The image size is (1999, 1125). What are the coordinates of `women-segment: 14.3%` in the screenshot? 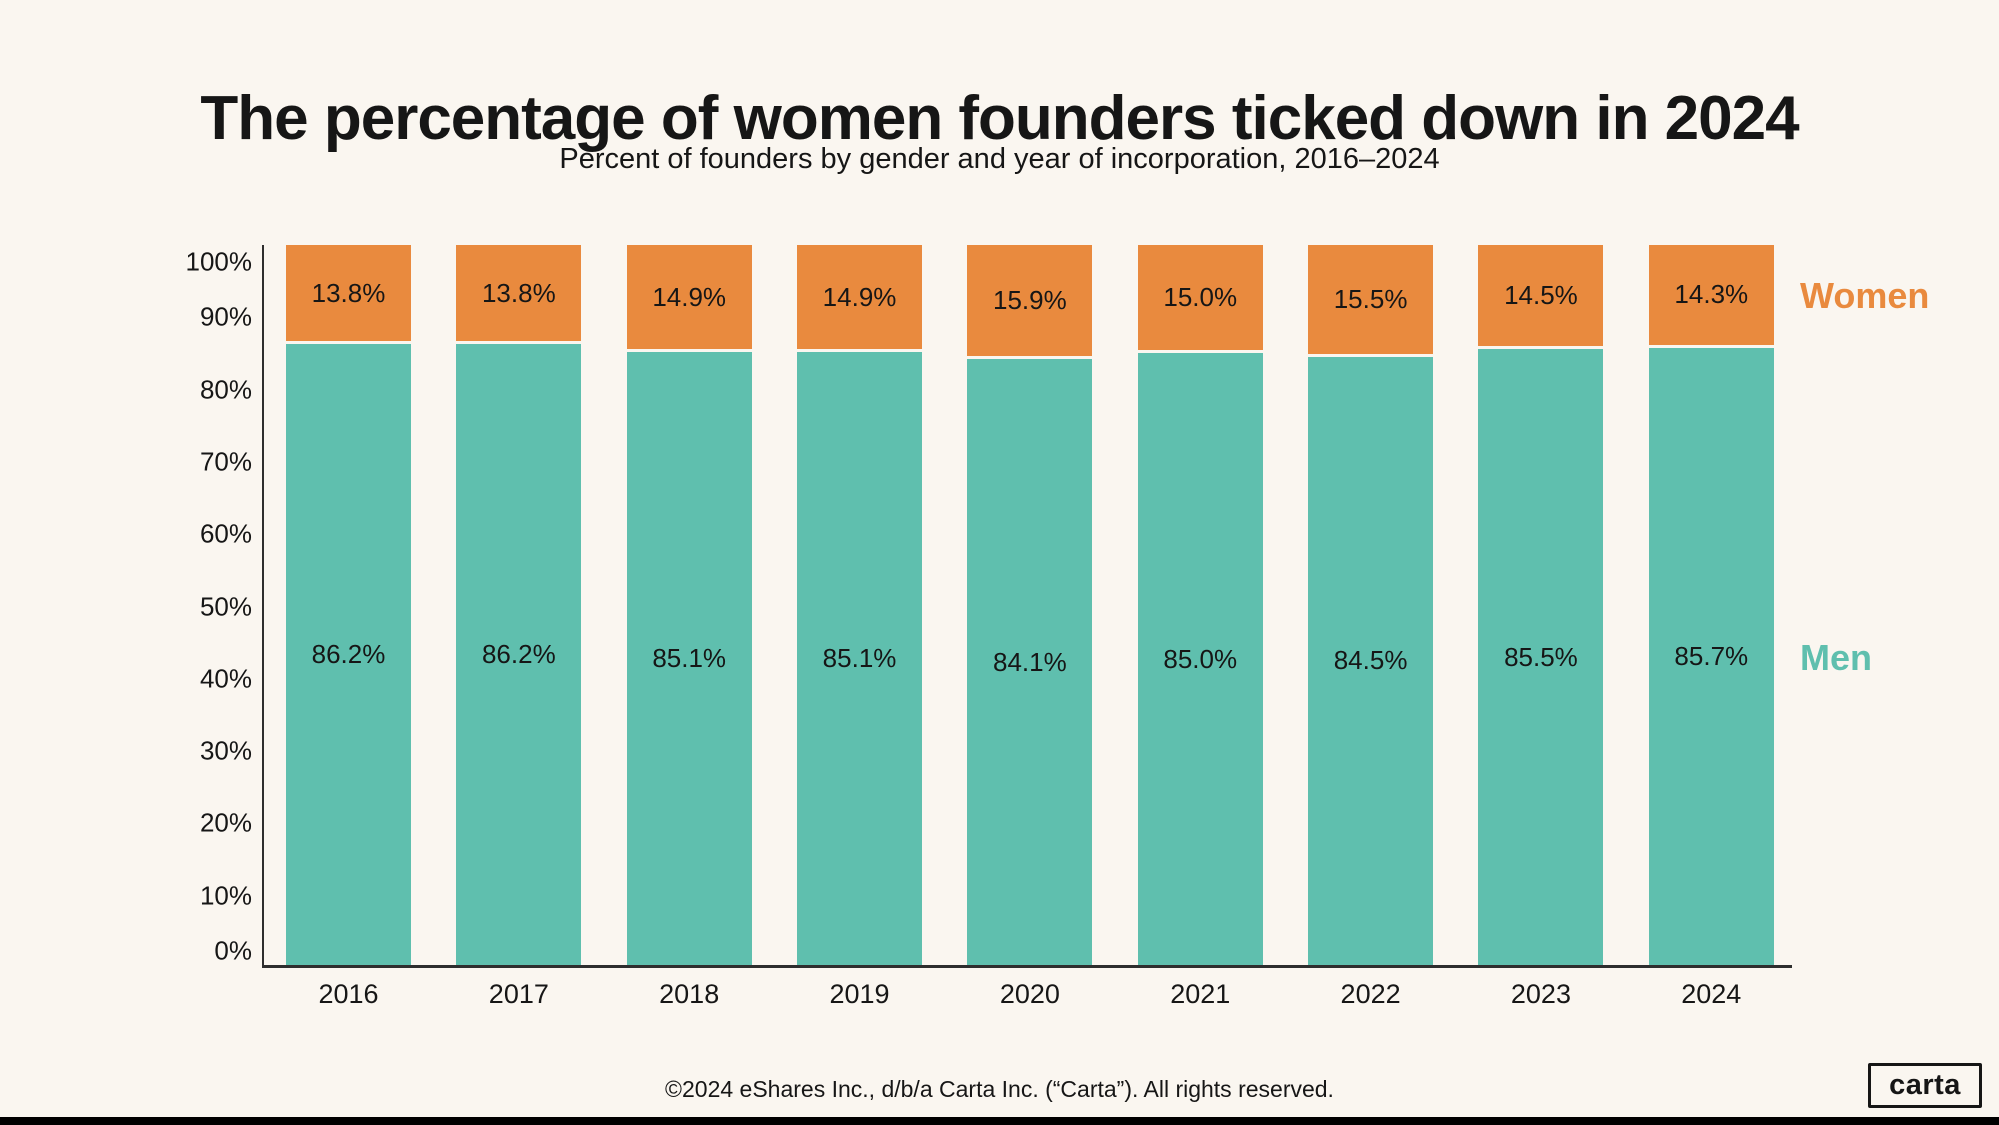 It's located at (1711, 296).